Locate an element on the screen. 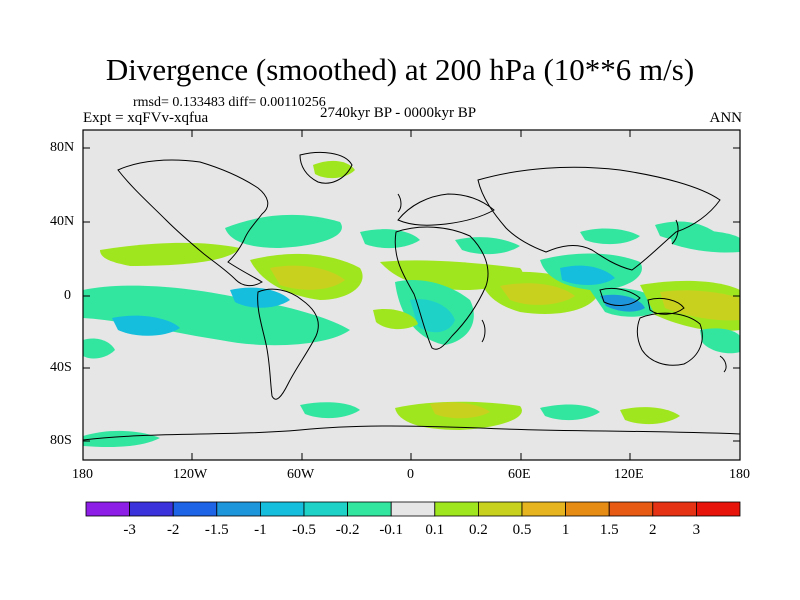 The width and height of the screenshot is (800, 600). colorbar-label: 0.2 is located at coordinates (478, 530).